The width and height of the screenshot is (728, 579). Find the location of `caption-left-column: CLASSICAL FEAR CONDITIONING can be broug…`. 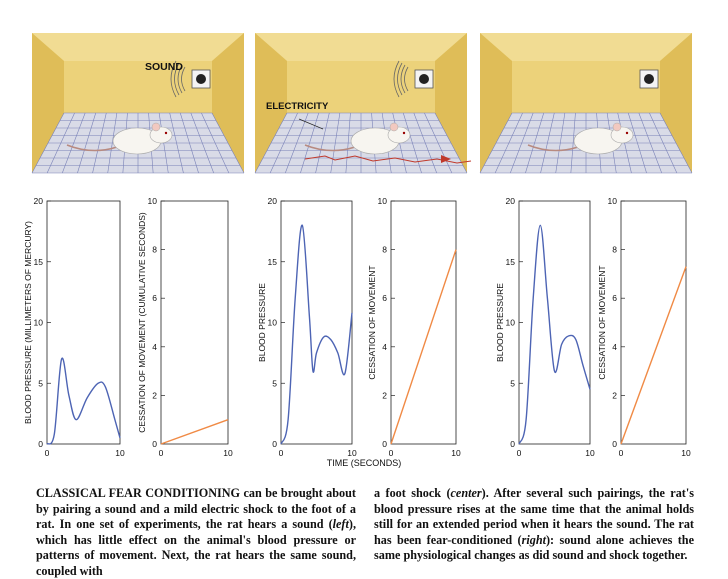

caption-left-column: CLASSICAL FEAR CONDITIONING can be broug… is located at coordinates (196, 532).